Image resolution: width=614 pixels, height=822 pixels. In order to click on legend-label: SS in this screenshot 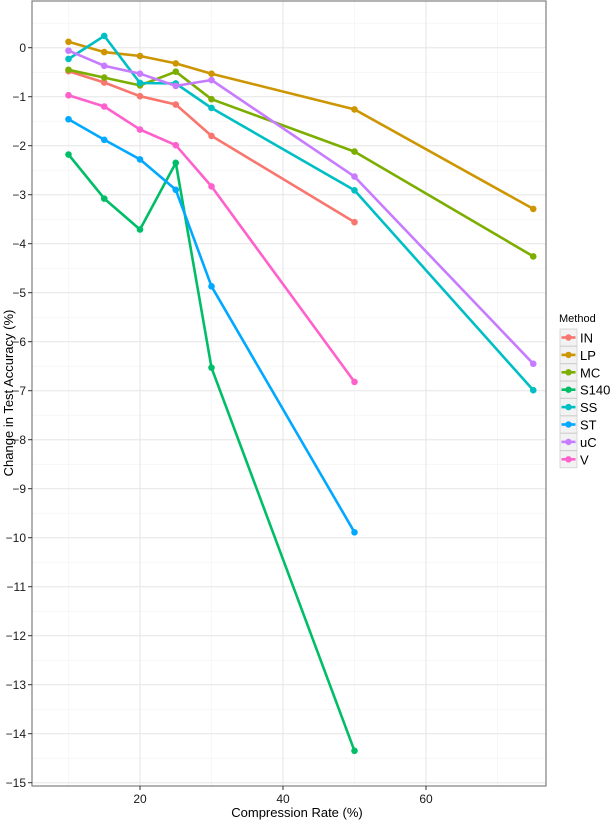, I will do `click(589, 407)`.